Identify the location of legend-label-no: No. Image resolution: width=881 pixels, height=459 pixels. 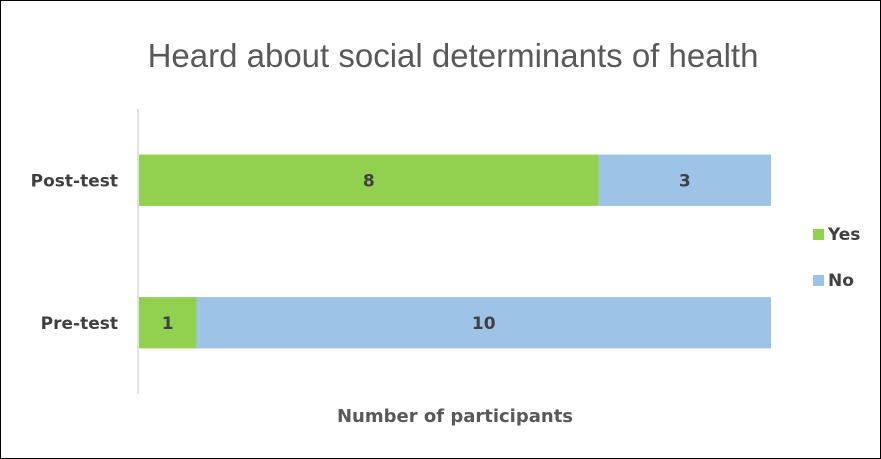
(841, 281).